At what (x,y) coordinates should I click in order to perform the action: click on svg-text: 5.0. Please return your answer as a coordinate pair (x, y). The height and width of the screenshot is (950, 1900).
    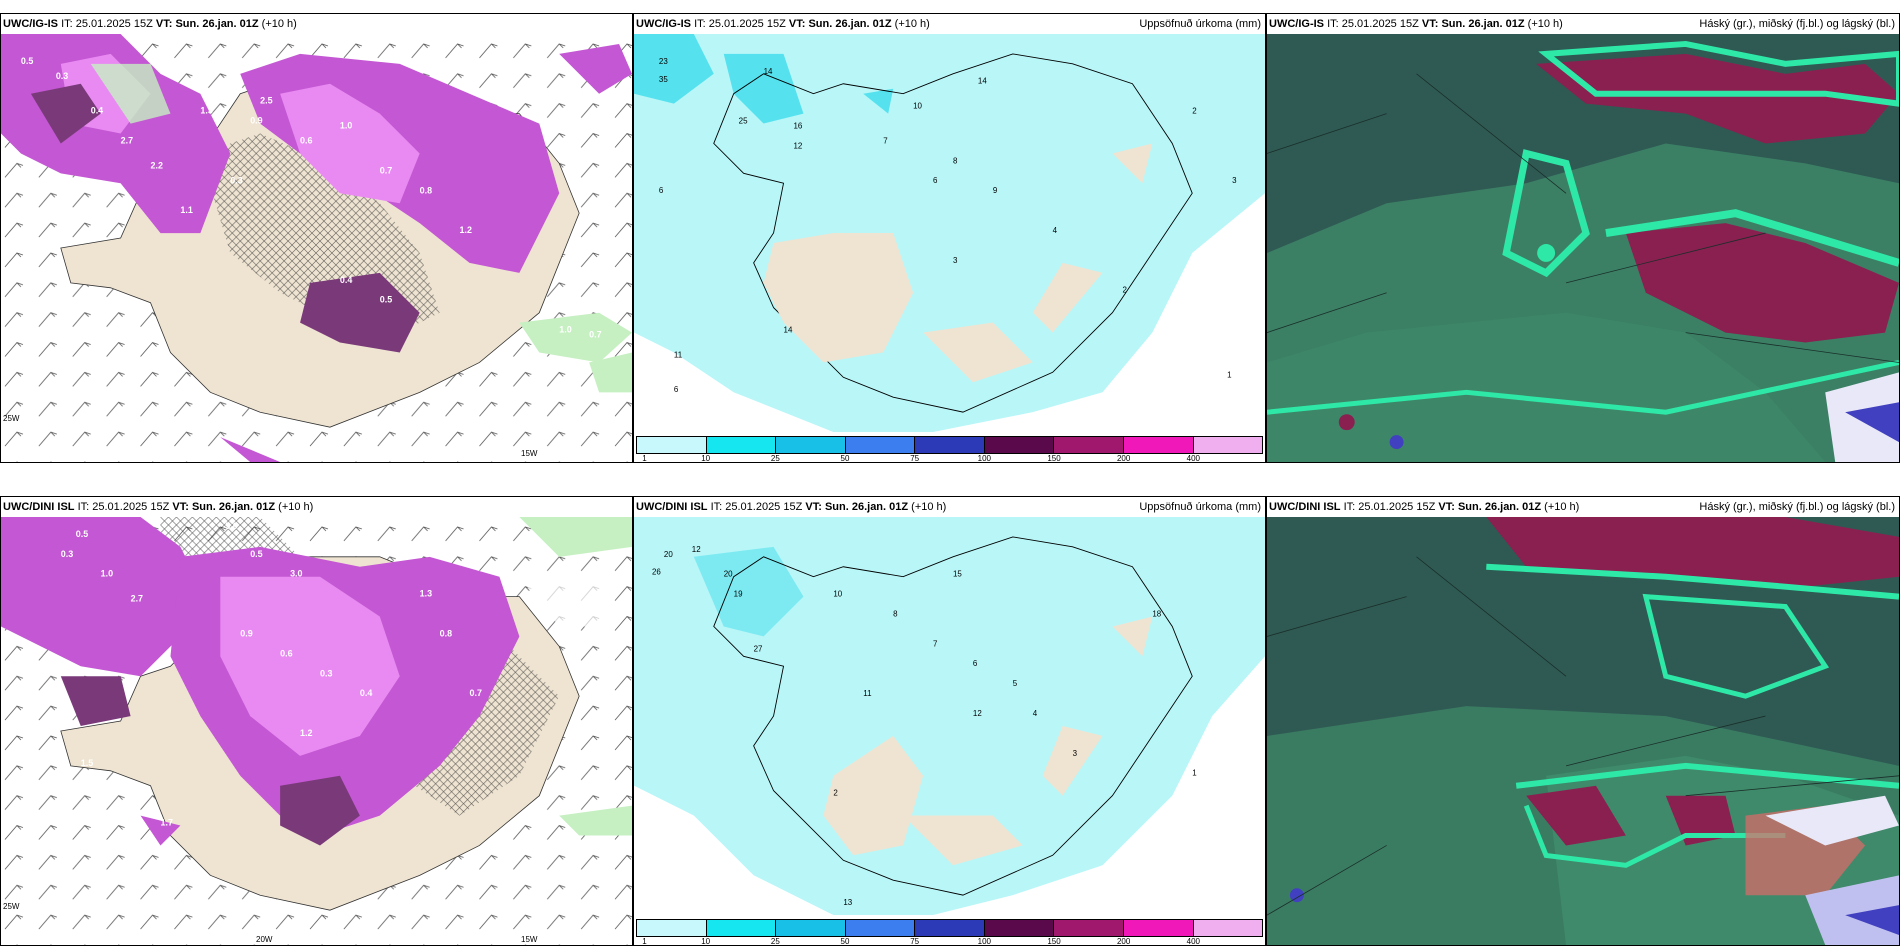
    Looking at the image, I should click on (231, 526).